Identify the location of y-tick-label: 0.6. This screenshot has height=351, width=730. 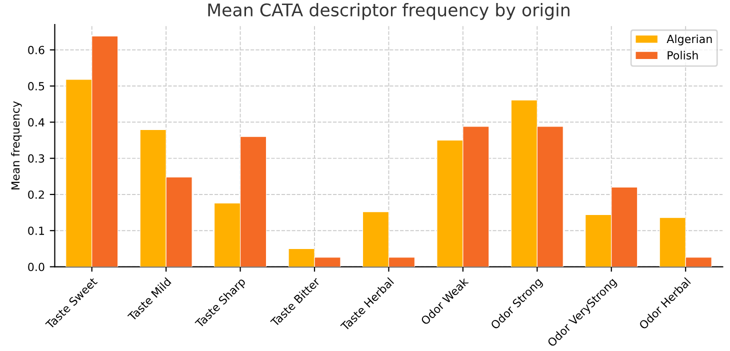
(36, 50).